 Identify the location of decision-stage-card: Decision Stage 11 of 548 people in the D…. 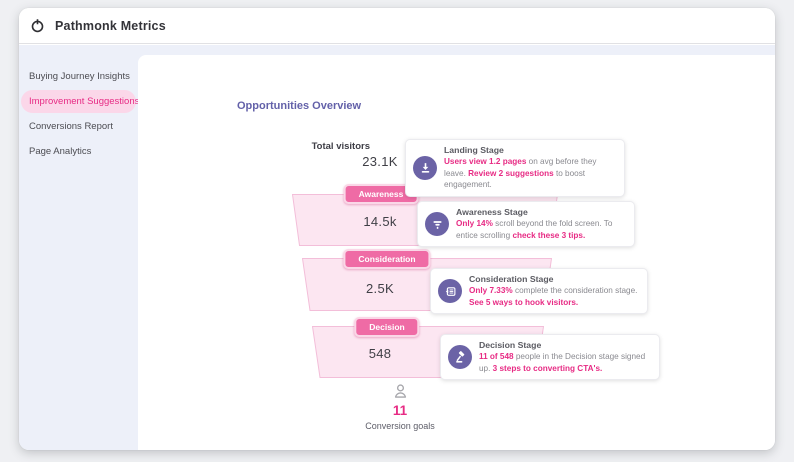
(550, 357).